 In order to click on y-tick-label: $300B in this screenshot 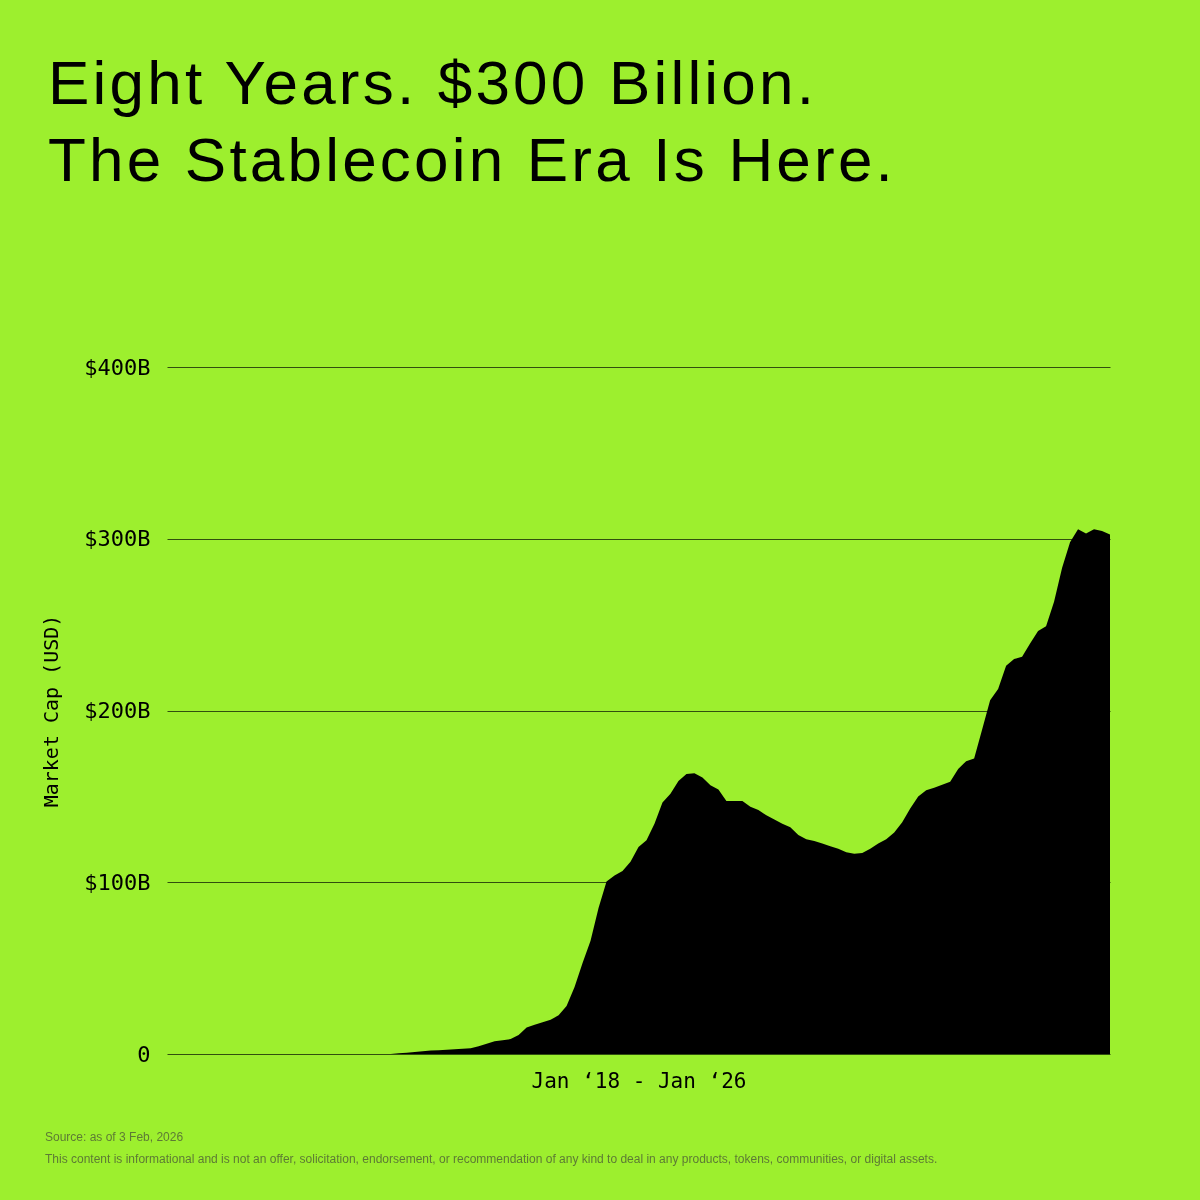, I will do `click(117, 539)`.